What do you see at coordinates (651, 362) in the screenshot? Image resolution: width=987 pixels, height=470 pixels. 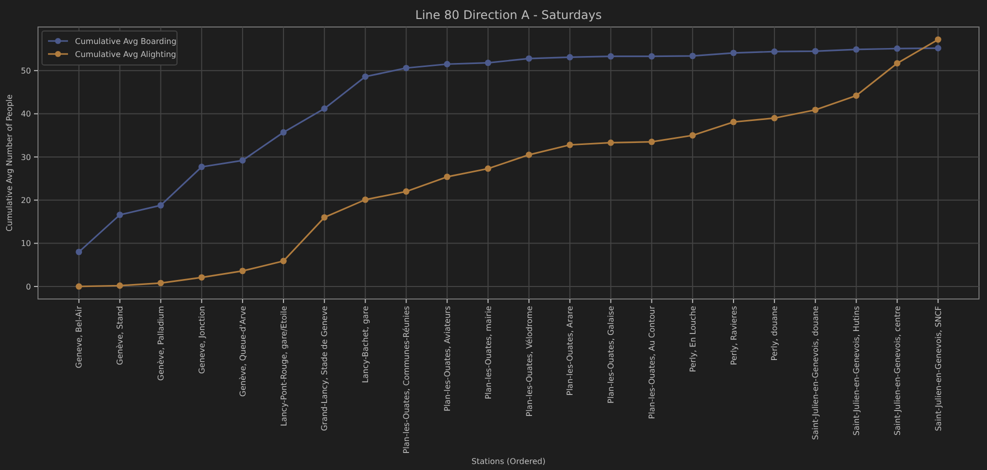 I see `x-tick-label: Plan-les-Ouates, Au Contour` at bounding box center [651, 362].